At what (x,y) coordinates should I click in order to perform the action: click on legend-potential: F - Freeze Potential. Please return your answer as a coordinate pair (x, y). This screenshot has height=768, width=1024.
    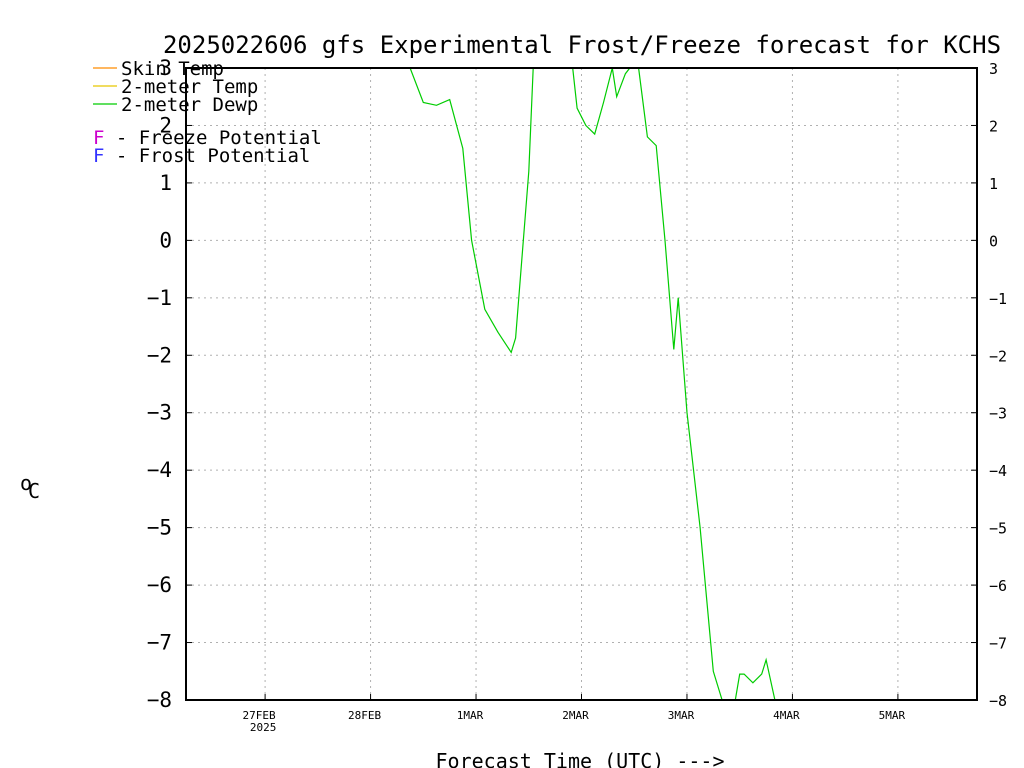
    Looking at the image, I should click on (207, 138).